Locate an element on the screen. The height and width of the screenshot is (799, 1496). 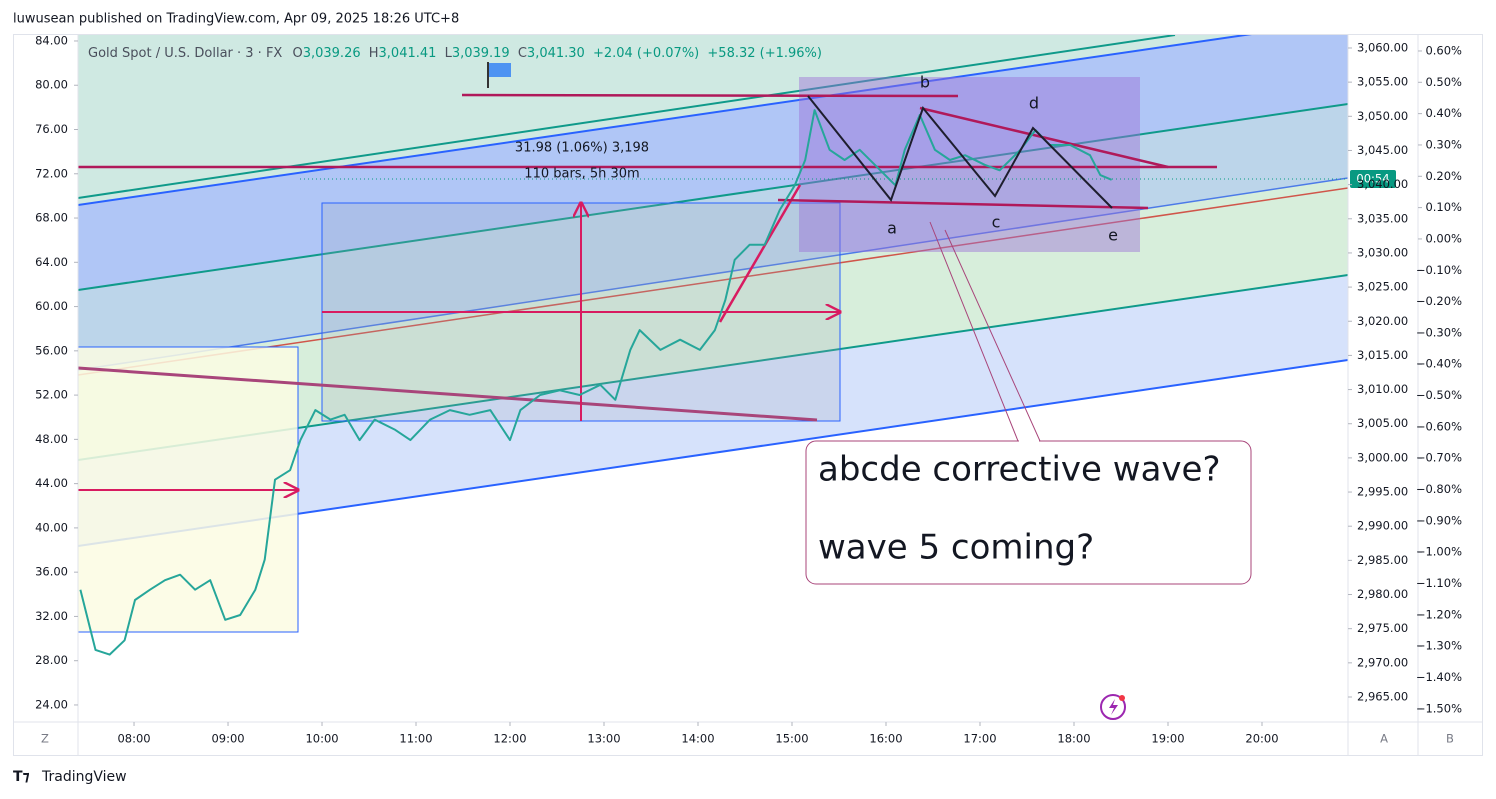
x-tick-label: 20:00 is located at coordinates (1261, 739).